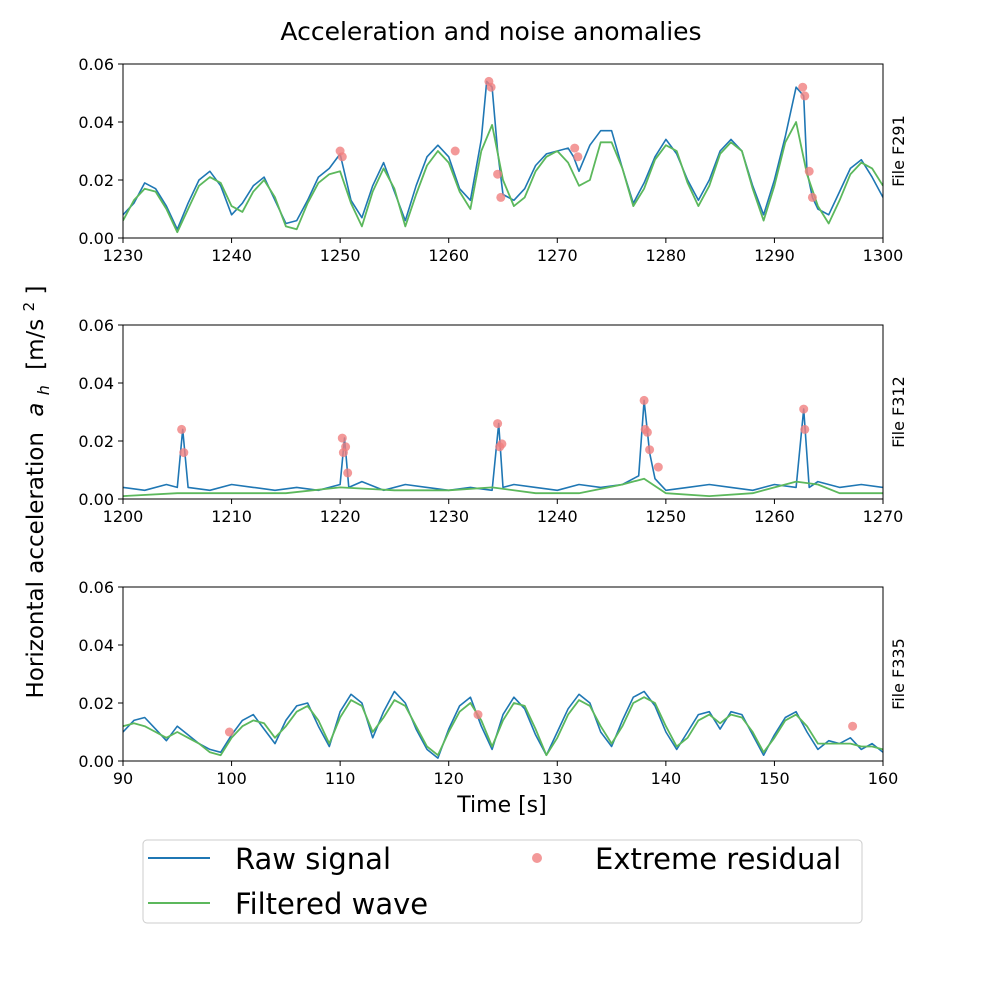 The width and height of the screenshot is (981, 981). Describe the element at coordinates (36, 344) in the screenshot. I see `y-axis-label-unit-open: [m/s` at that location.